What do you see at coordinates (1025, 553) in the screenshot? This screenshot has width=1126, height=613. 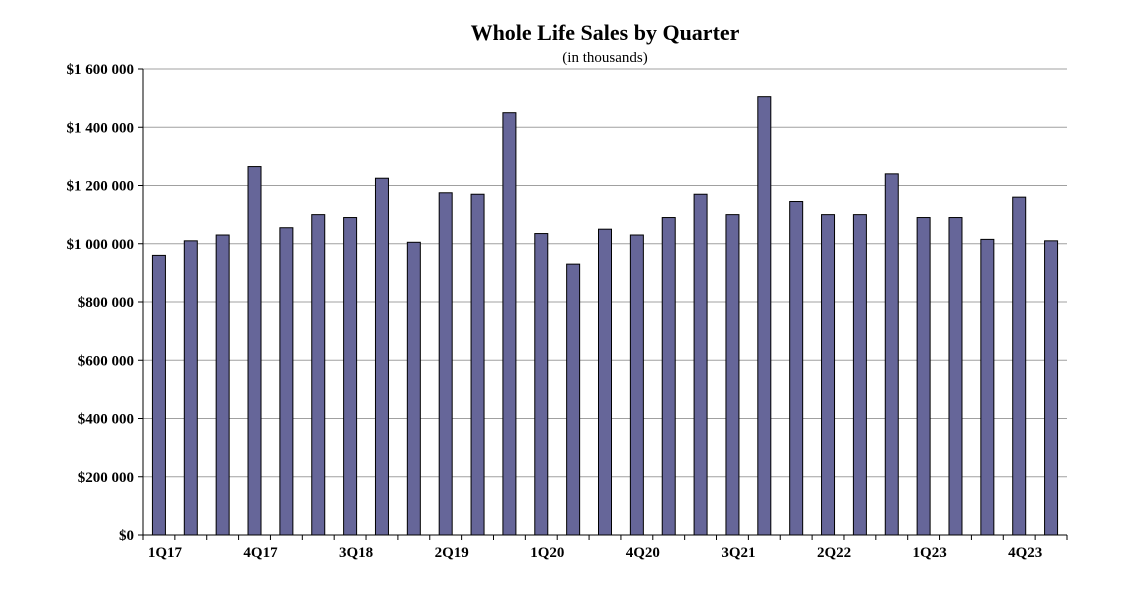 I see `x-tick-label: 4Q23` at bounding box center [1025, 553].